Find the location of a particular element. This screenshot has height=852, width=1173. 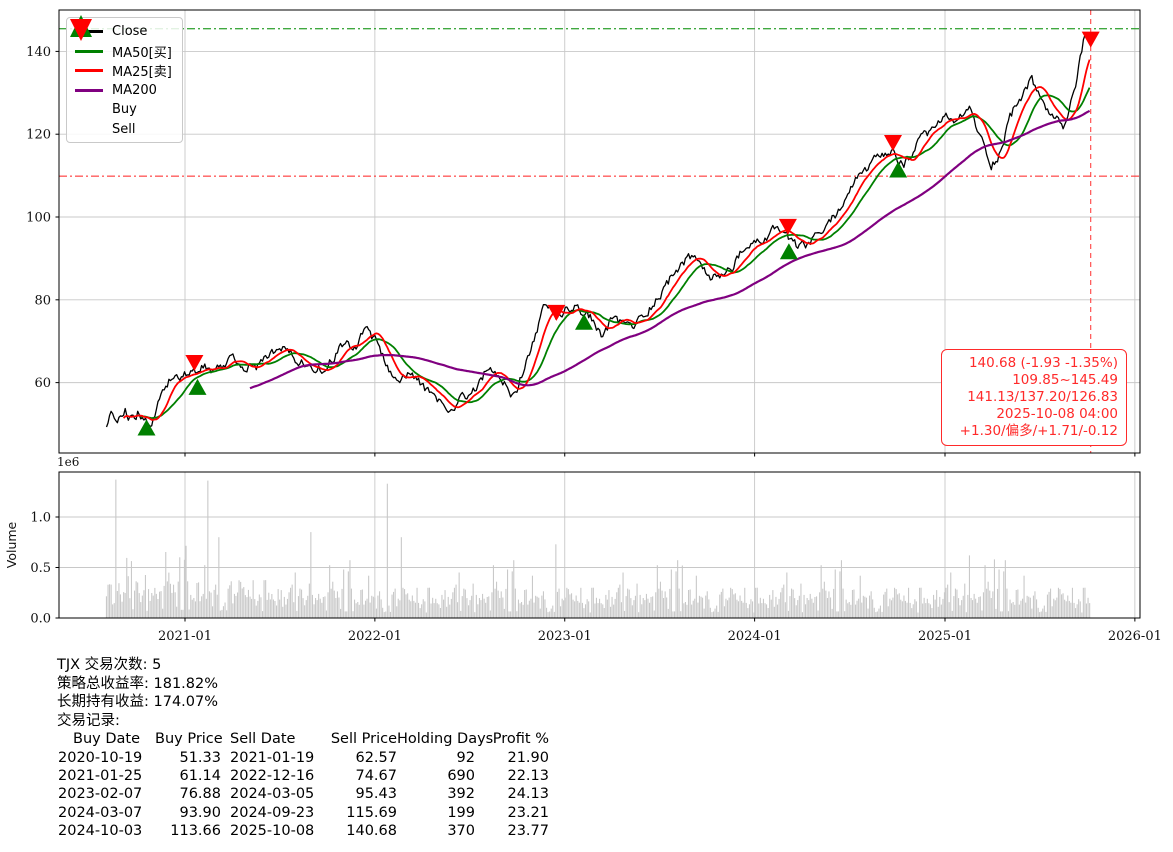

table-cell: 2022-12-16 is located at coordinates (272, 775).